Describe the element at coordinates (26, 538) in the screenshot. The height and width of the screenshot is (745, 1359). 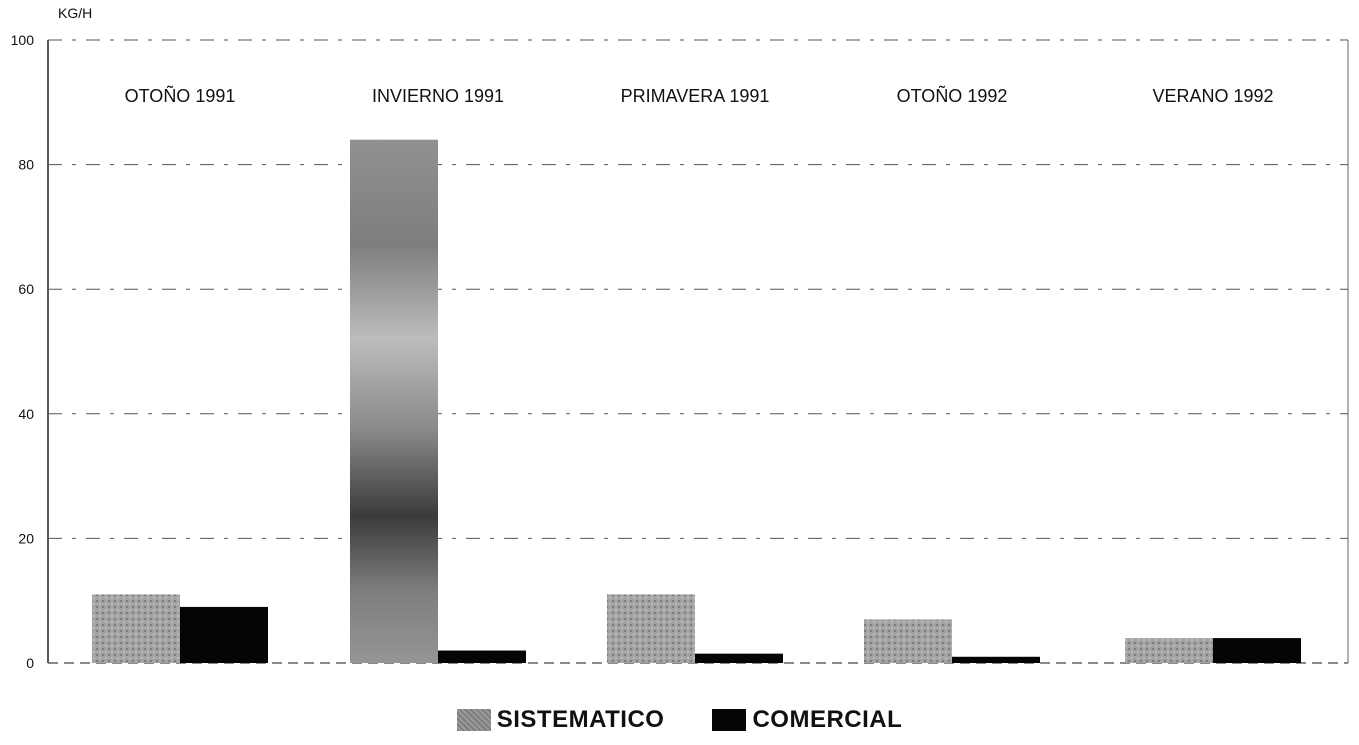
I see `y-tick-label-20: 20` at that location.